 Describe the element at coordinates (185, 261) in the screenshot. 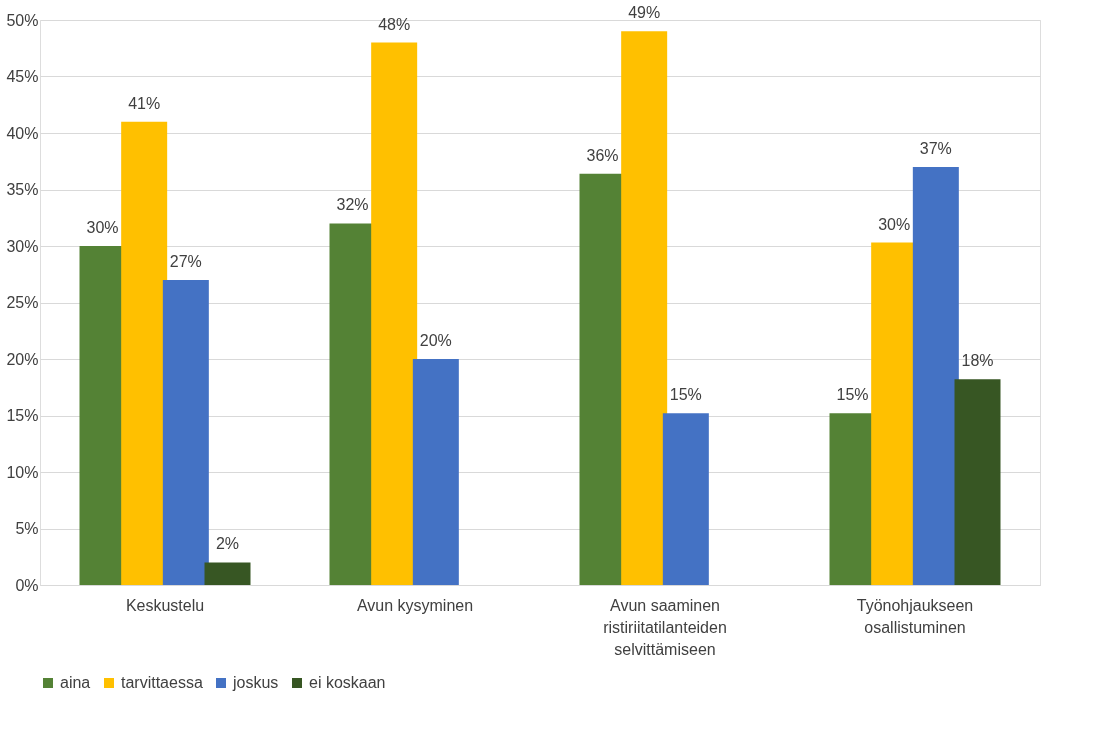

I see `data-label: 27%` at that location.